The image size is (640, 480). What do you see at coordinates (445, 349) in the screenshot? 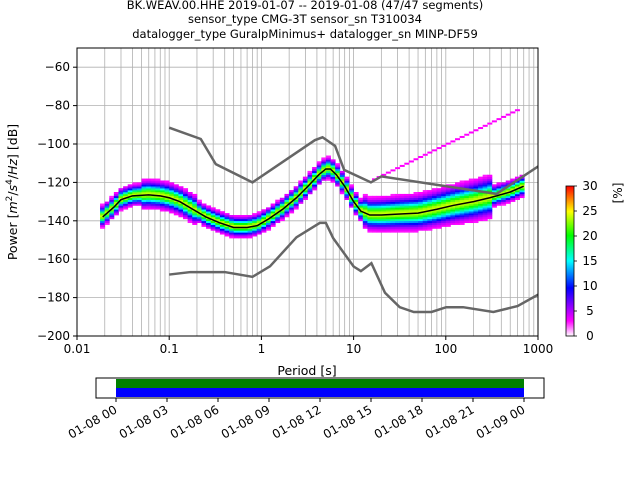
I see `x-tick-label: 100` at bounding box center [445, 349].